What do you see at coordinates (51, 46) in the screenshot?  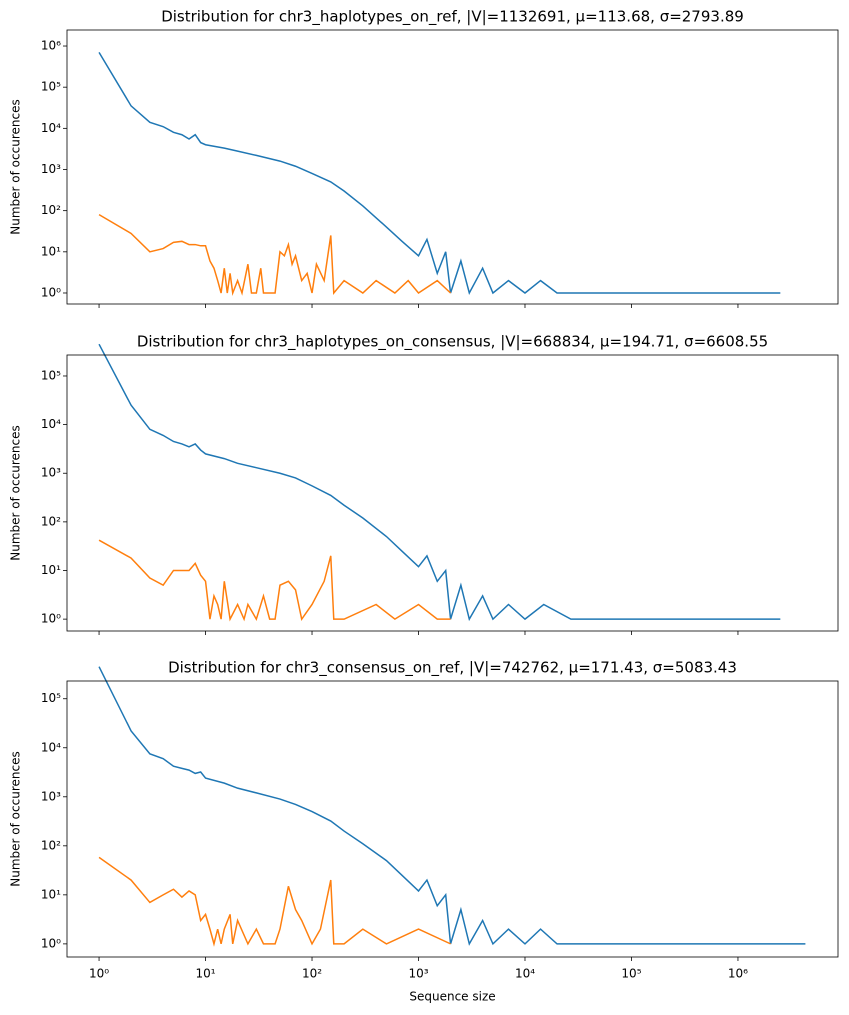 I see `y-tick-label: 10⁶` at bounding box center [51, 46].